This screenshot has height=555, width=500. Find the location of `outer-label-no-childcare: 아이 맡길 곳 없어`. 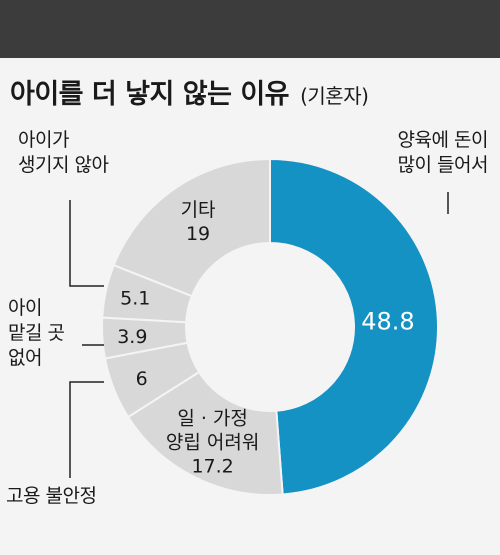

outer-label-no-childcare: 아이 맡길 곳 없어 is located at coordinates (36, 333).